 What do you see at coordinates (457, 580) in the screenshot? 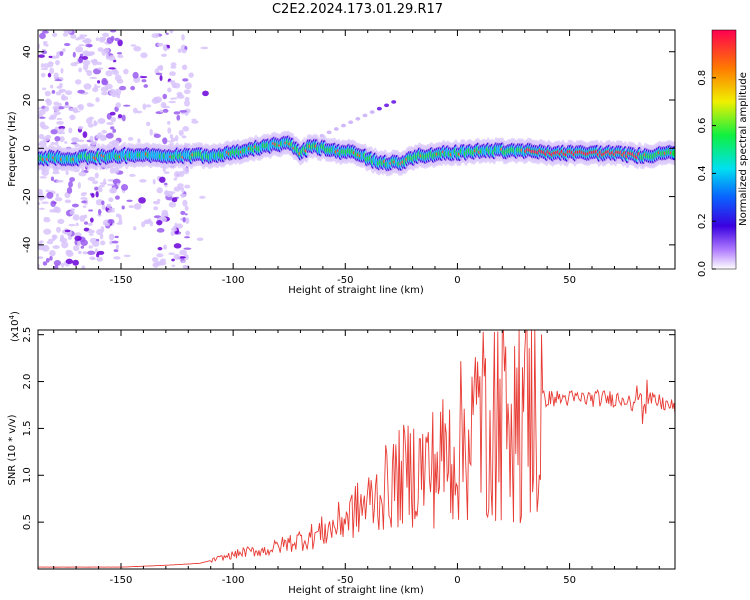
I see `snr-xtick-label: 0` at bounding box center [457, 580].